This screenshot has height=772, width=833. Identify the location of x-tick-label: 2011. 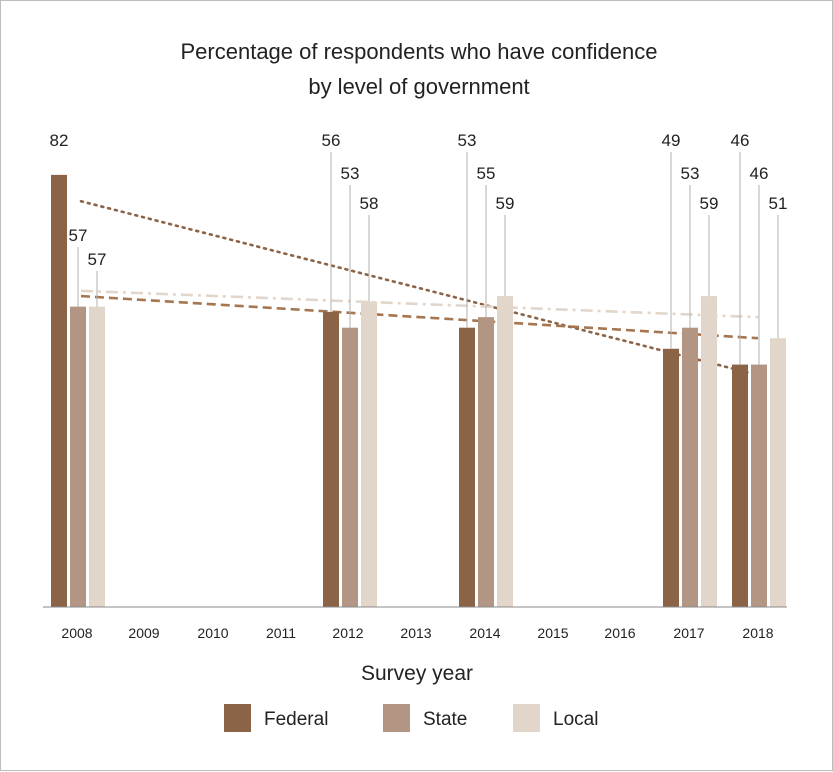
(281, 633).